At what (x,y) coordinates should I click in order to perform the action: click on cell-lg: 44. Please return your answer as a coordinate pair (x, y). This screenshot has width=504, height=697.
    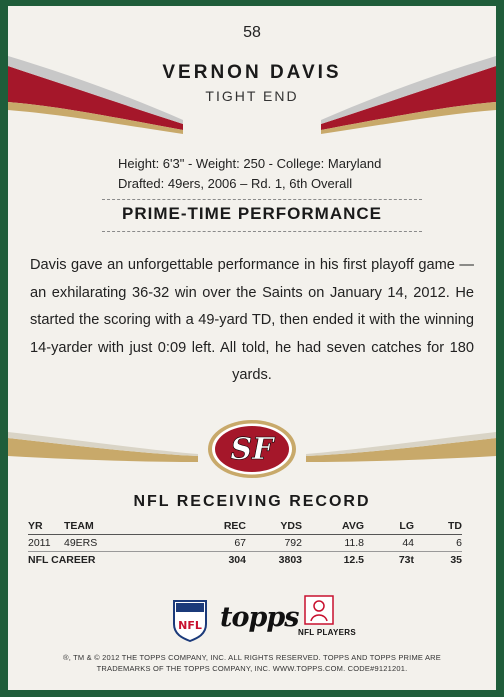
    Looking at the image, I should click on (408, 543).